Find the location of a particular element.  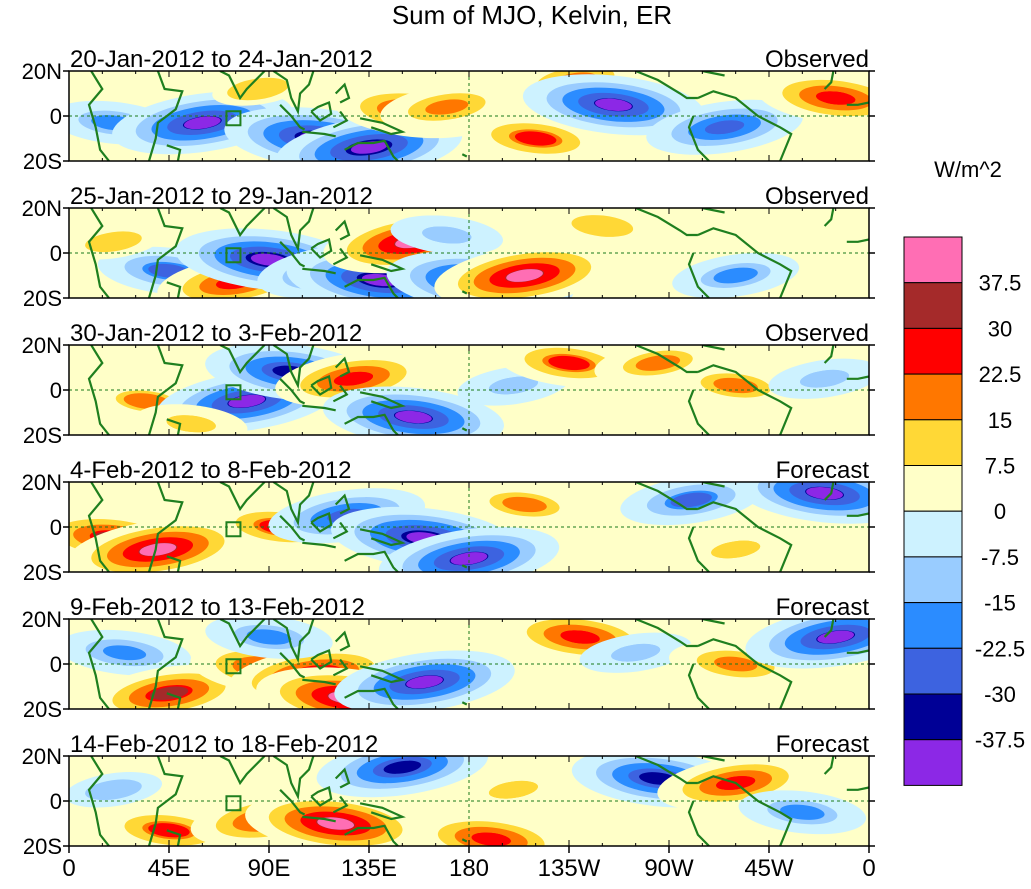

legend-label: -22.5 is located at coordinates (1000, 648).